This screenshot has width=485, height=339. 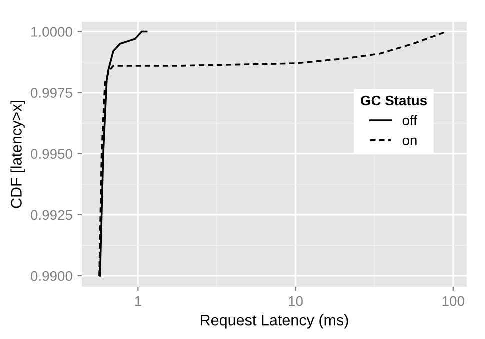 What do you see at coordinates (274, 321) in the screenshot?
I see `x-axis-title: Request Latency (ms)` at bounding box center [274, 321].